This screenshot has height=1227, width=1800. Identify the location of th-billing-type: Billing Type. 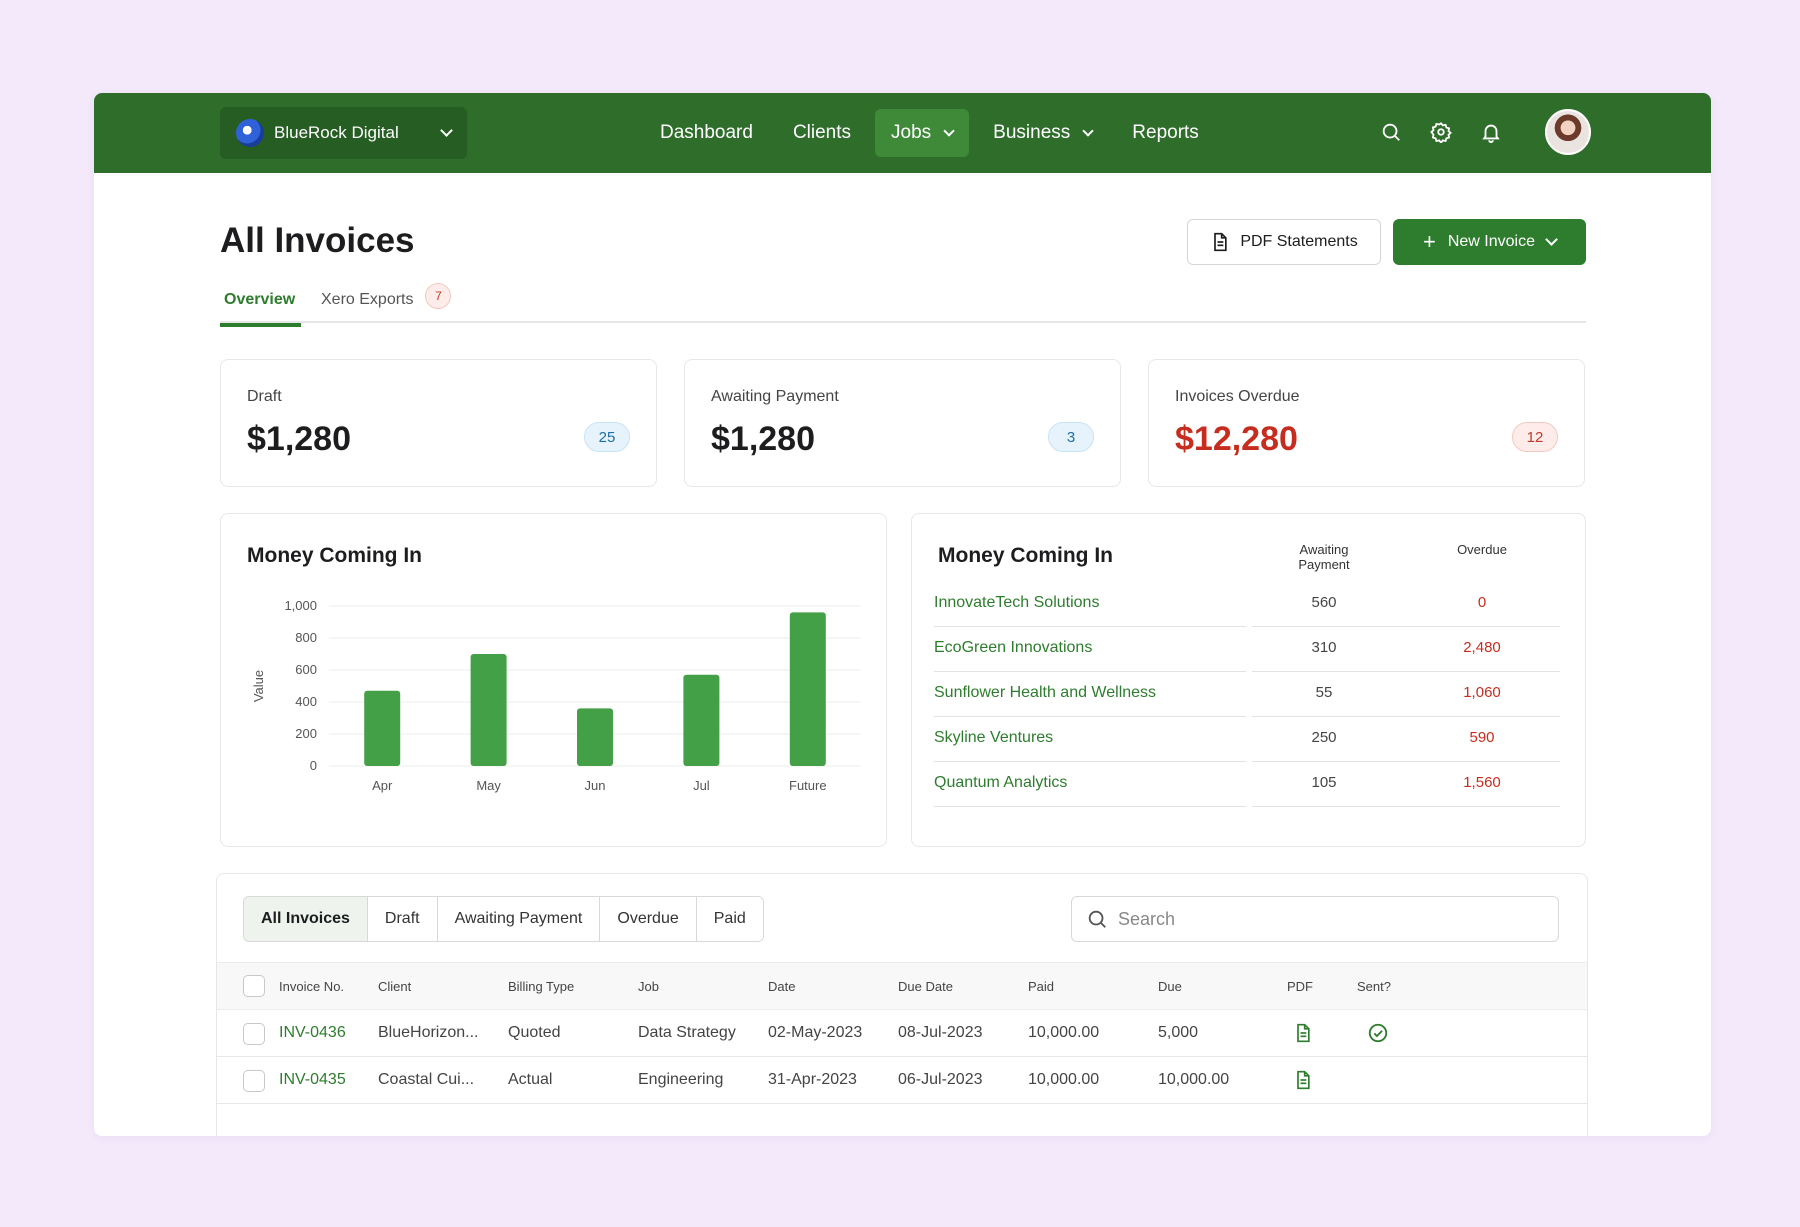
(541, 986).